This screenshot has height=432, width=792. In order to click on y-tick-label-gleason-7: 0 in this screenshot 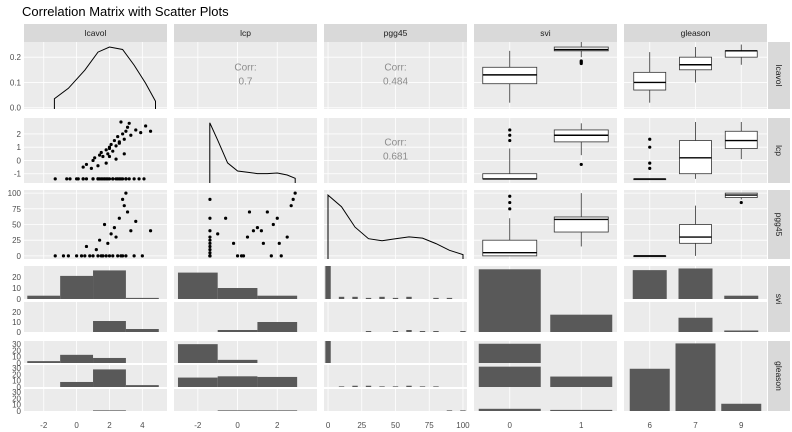, I will do `click(19, 387)`.